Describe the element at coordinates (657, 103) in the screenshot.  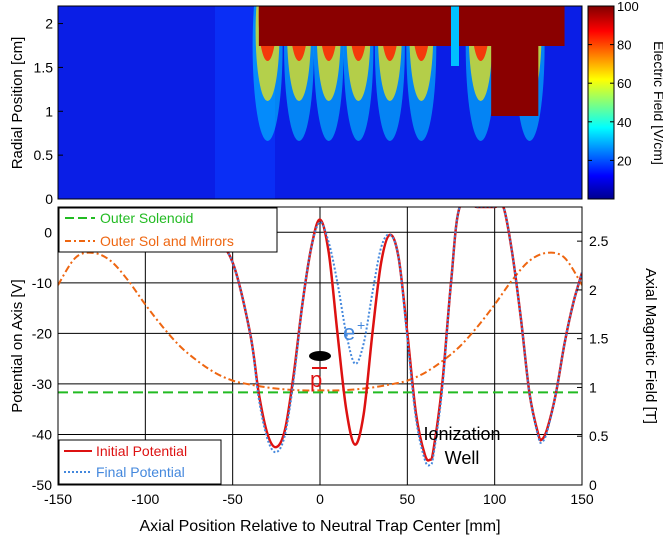
I see `colorbar-label: Electric Field [V/cm]` at that location.